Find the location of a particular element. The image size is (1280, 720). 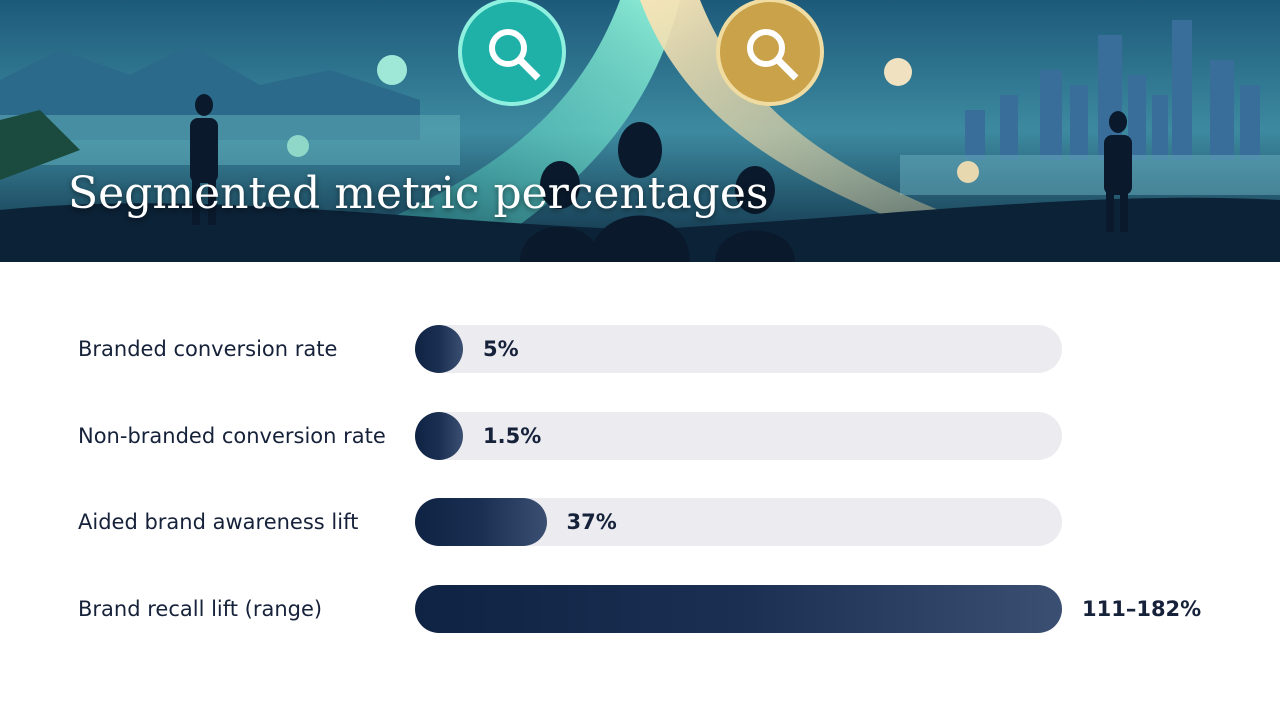

value-label: 5% is located at coordinates (501, 349).